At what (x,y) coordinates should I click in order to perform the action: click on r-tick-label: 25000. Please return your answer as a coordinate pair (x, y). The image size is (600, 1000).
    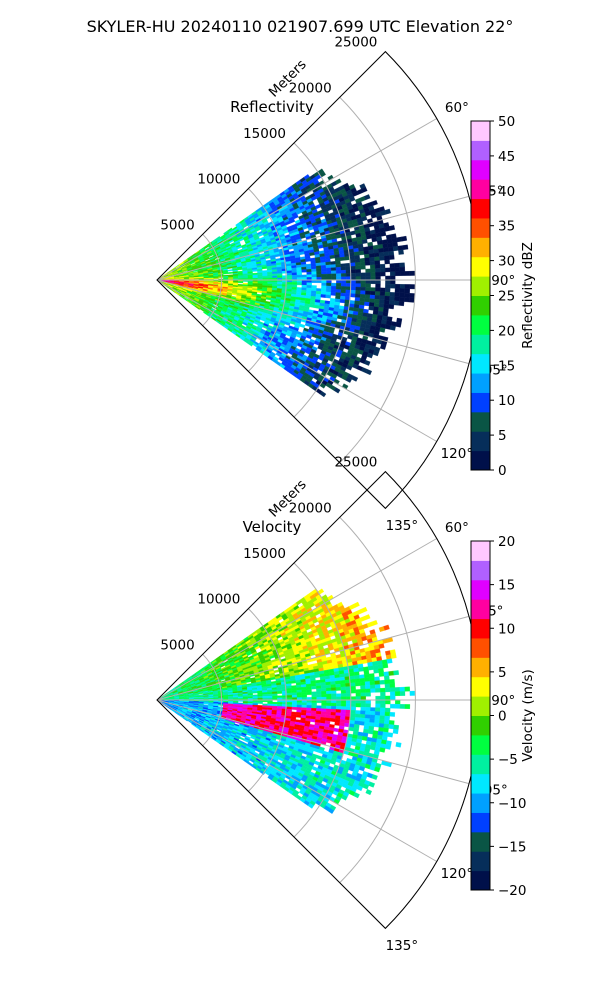
    Looking at the image, I should click on (355, 43).